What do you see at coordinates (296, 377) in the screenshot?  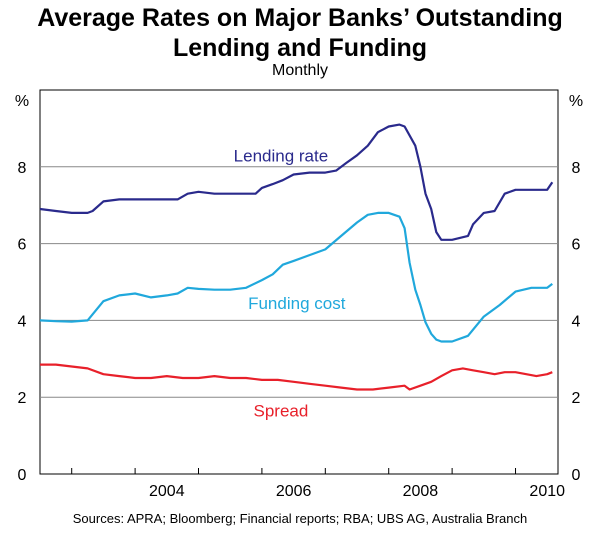 I see `series-line-spread` at bounding box center [296, 377].